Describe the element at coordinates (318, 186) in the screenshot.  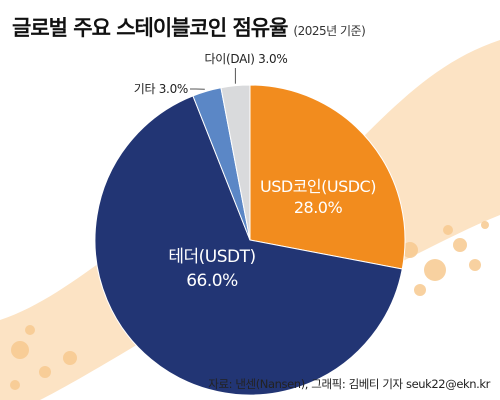
I see `slice-label-usdc: USD코인(USDC)` at that location.